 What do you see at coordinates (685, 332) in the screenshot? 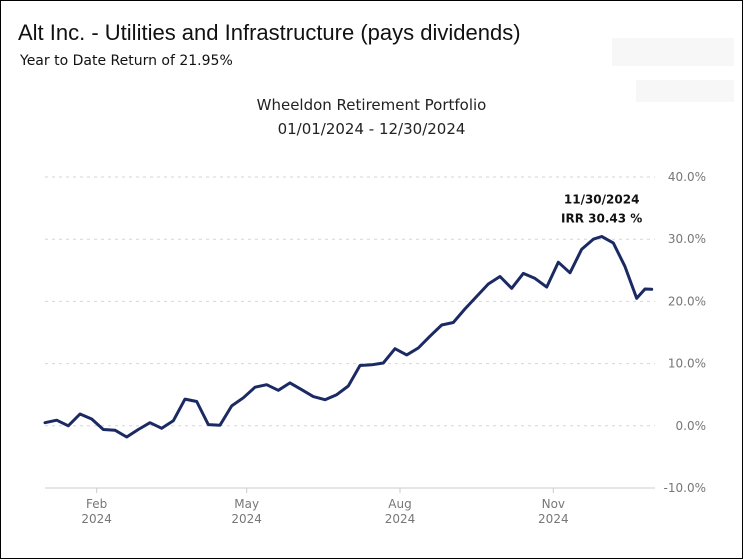
I see `y-axis-ticks: 40.0% 30.0% 20.0% 10.0% 0.0% -10.0%` at bounding box center [685, 332].